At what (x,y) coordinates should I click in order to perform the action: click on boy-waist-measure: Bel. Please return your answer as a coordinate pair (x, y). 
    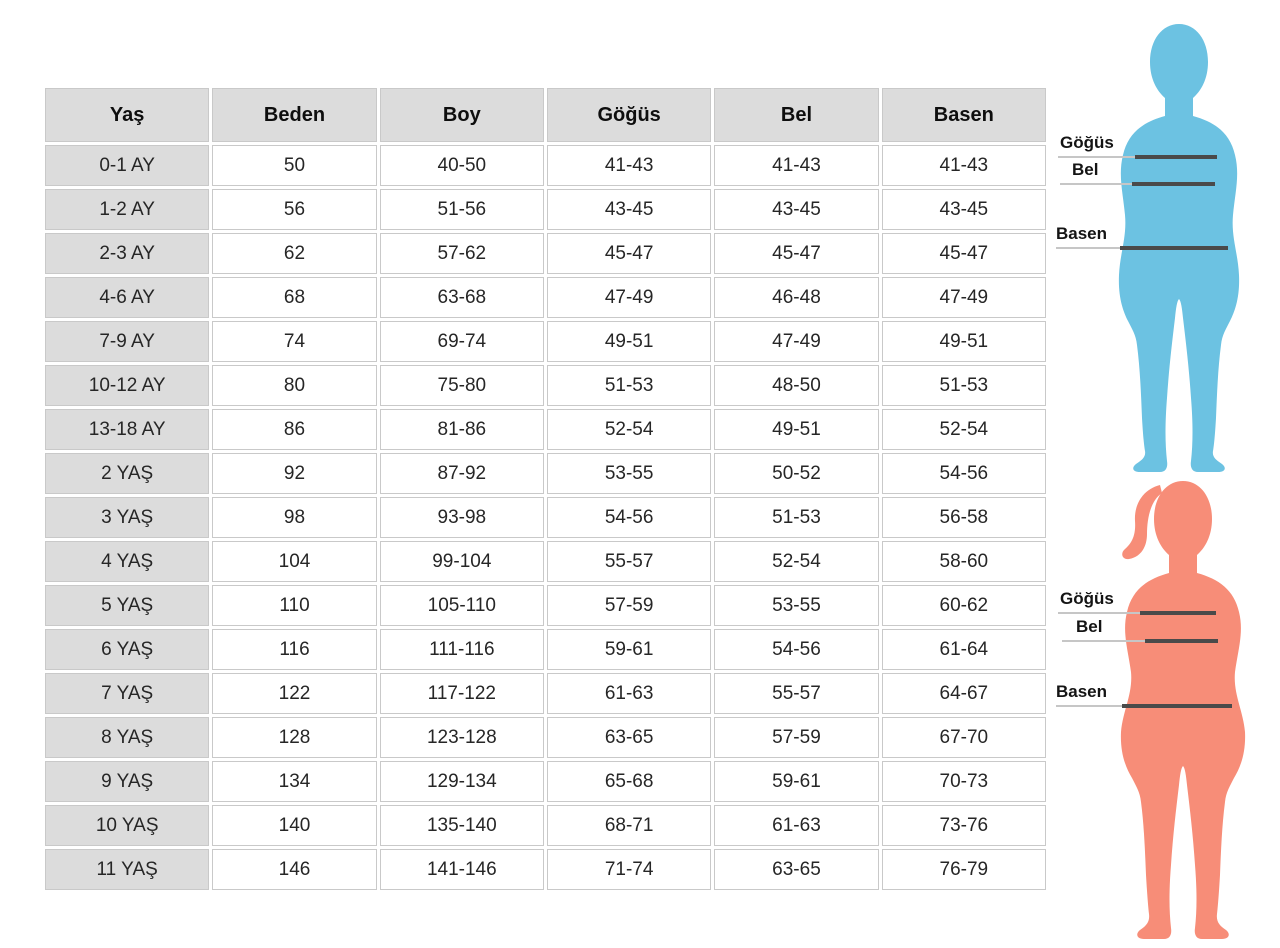
    Looking at the image, I should click on (1137, 173).